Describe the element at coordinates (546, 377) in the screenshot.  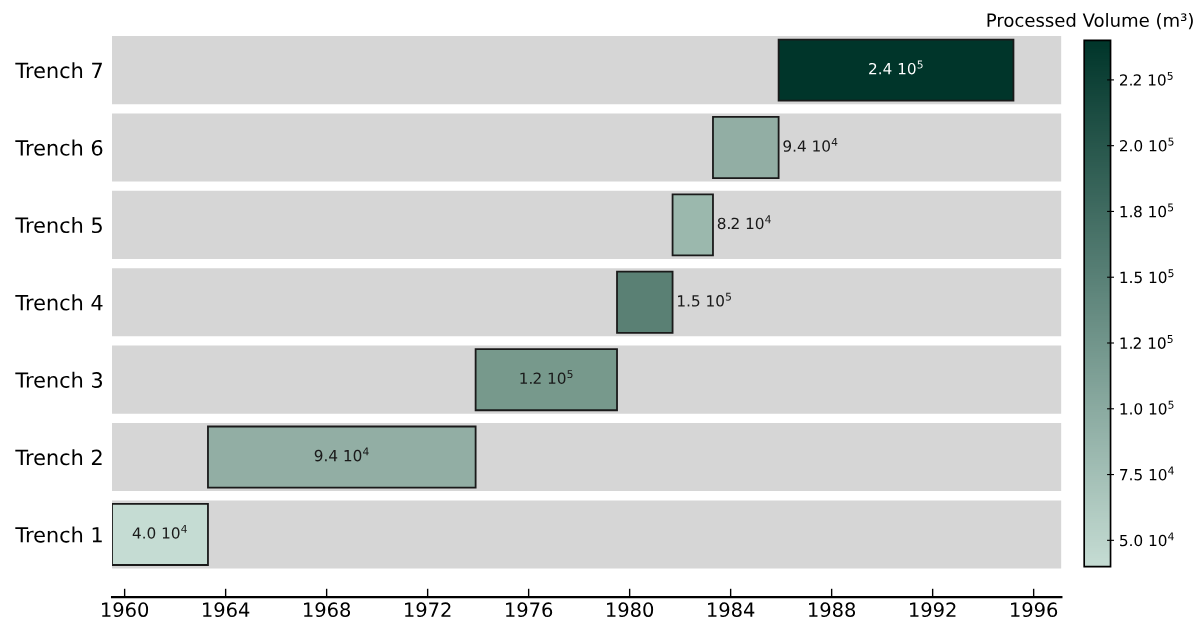
I see `annotation: 1.2 10$^{5}$` at that location.